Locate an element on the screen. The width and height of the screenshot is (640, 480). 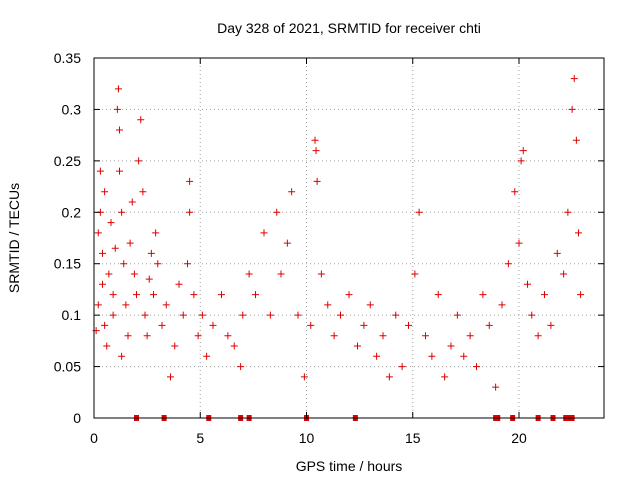
x-tick-label: 5 is located at coordinates (200, 438).